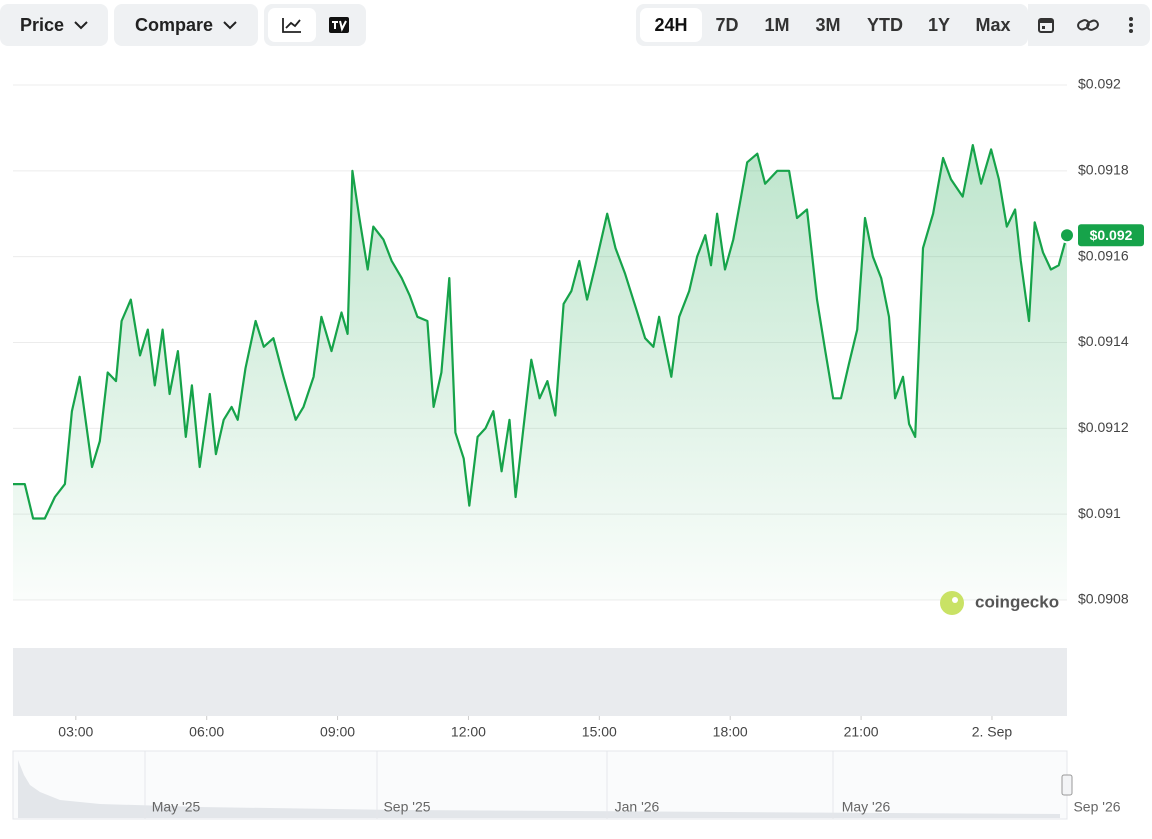 The width and height of the screenshot is (1152, 839). Describe the element at coordinates (1099, 513) in the screenshot. I see `y-tick-label: $0.091` at that location.